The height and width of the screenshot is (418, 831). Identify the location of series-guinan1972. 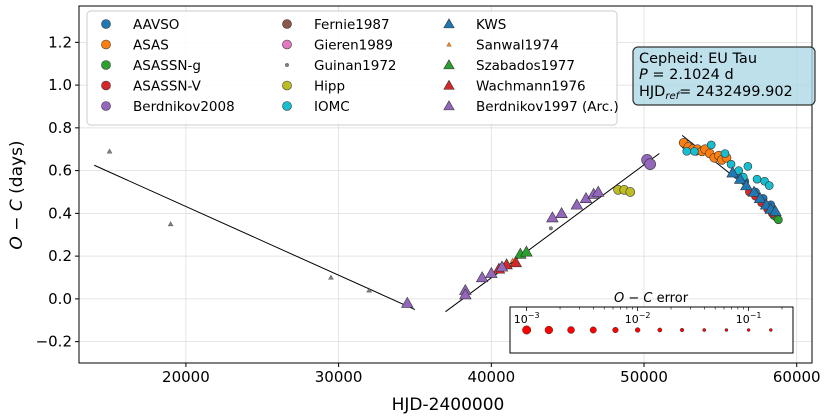
(527, 246).